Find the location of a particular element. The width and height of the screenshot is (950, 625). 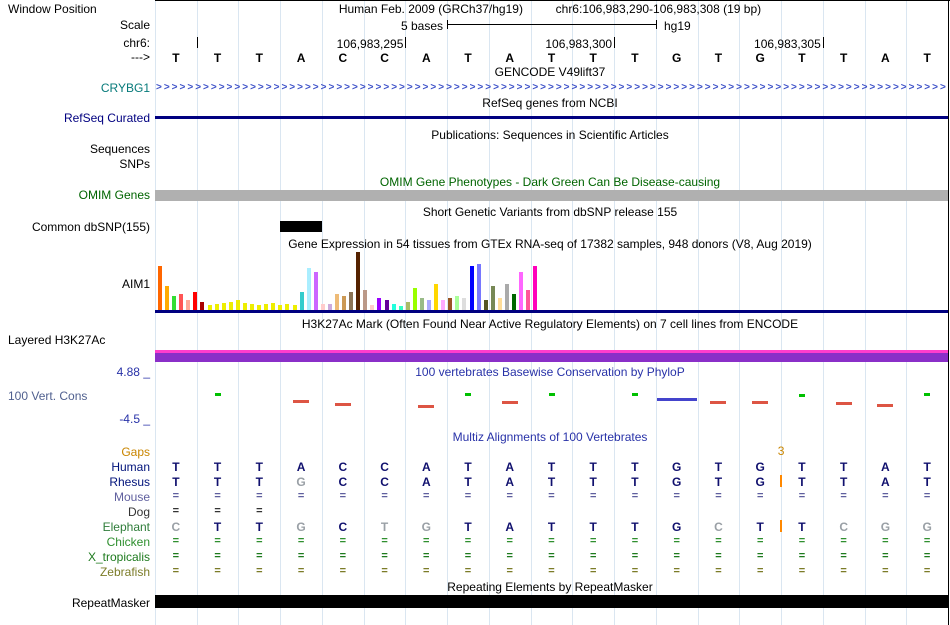

dbsnp-variant-box is located at coordinates (301, 226).